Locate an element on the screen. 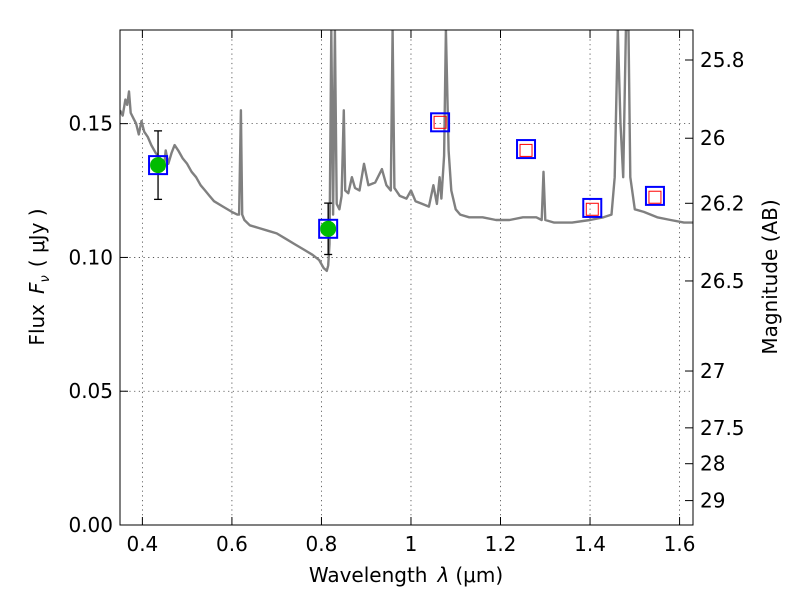 The width and height of the screenshot is (800, 600). y2-tick-label: 26.5 is located at coordinates (722, 281).